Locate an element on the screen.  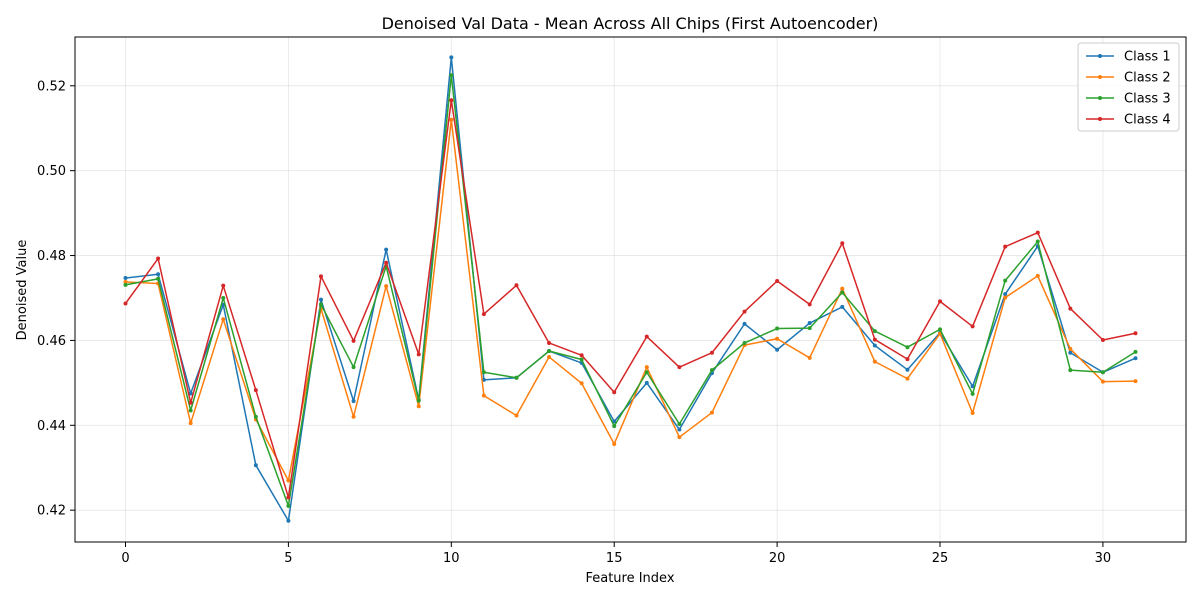
legend-item: Class 3 is located at coordinates (1128, 99).